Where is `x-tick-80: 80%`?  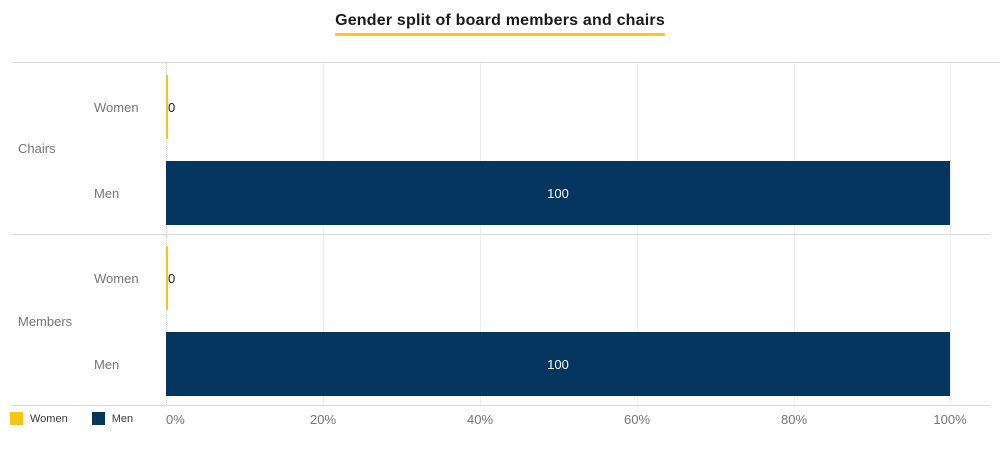 x-tick-80: 80% is located at coordinates (794, 419).